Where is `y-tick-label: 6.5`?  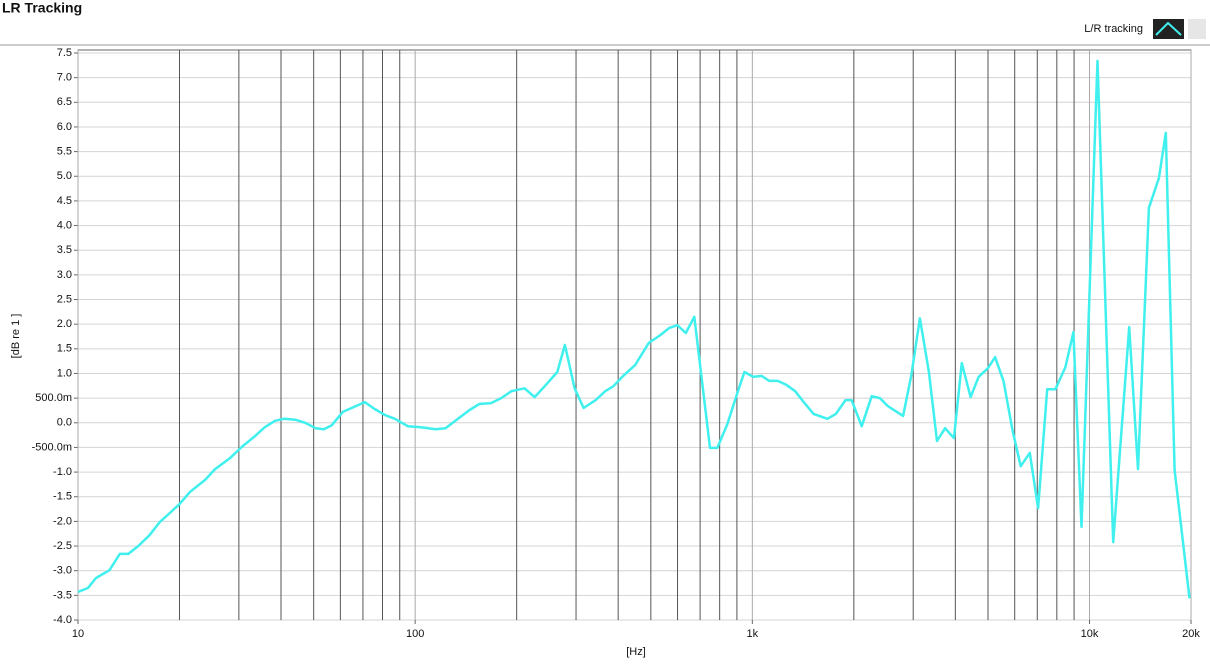
y-tick-label: 6.5 is located at coordinates (64, 102).